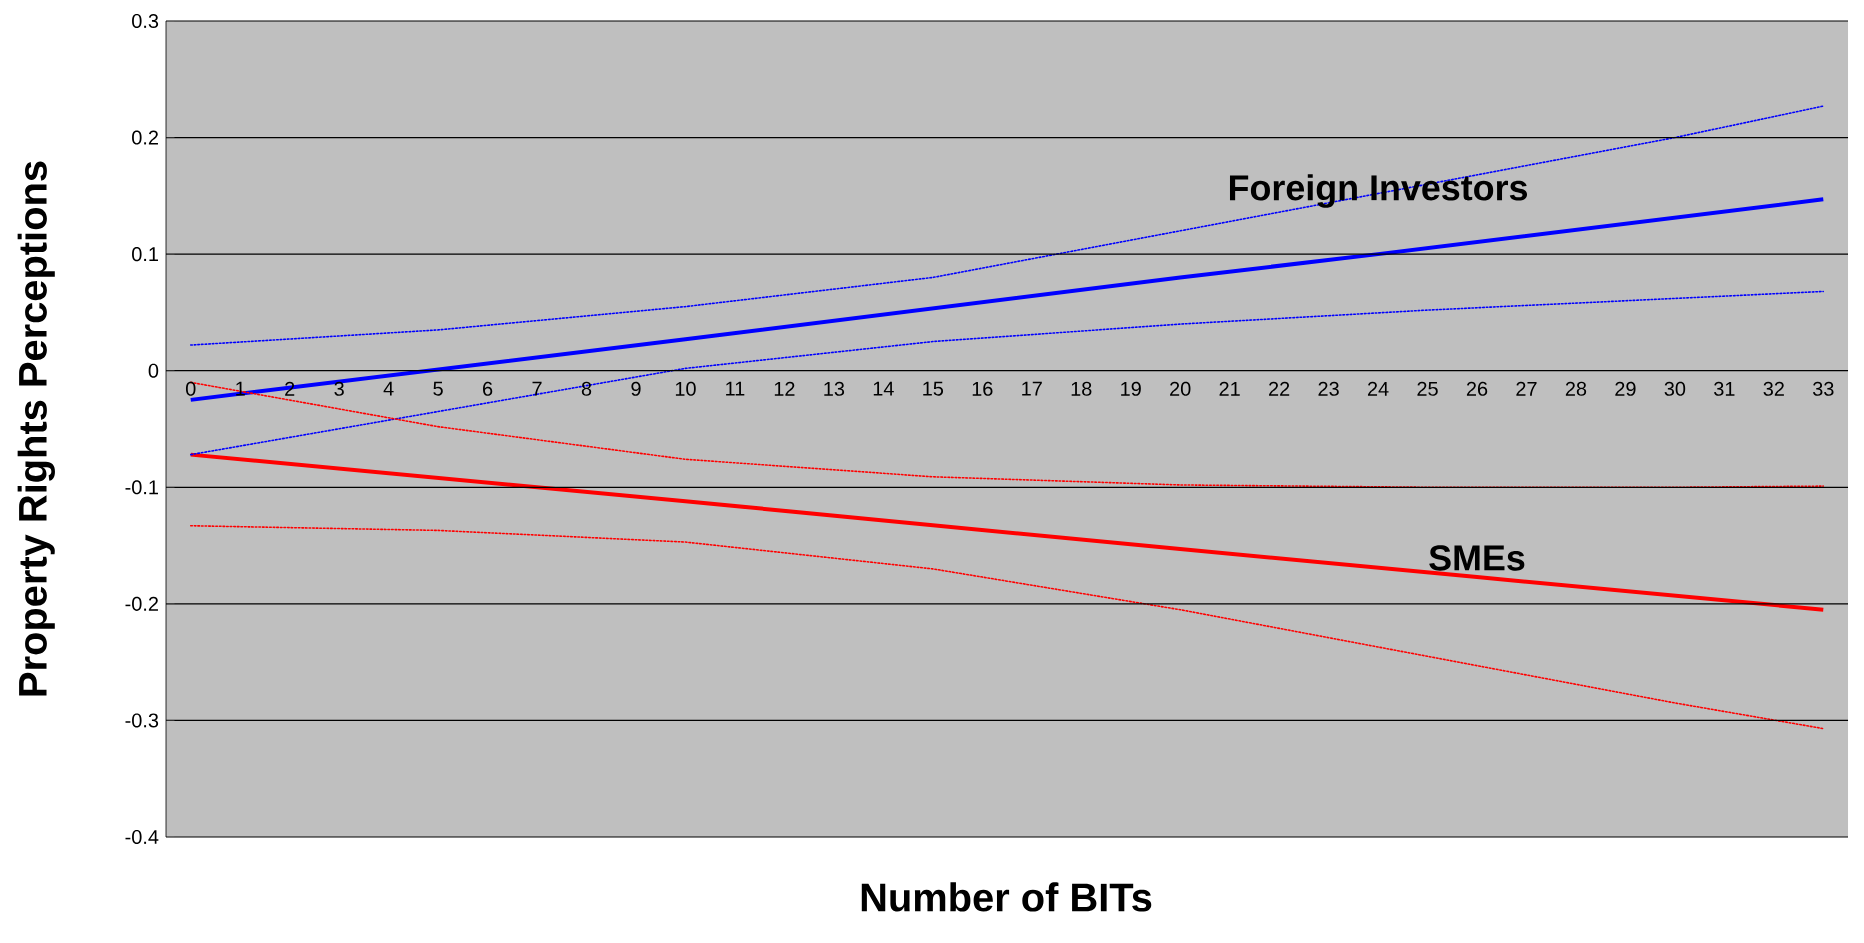  Describe the element at coordinates (141, 487) in the screenshot. I see `y-tick-label: -0.1` at that location.